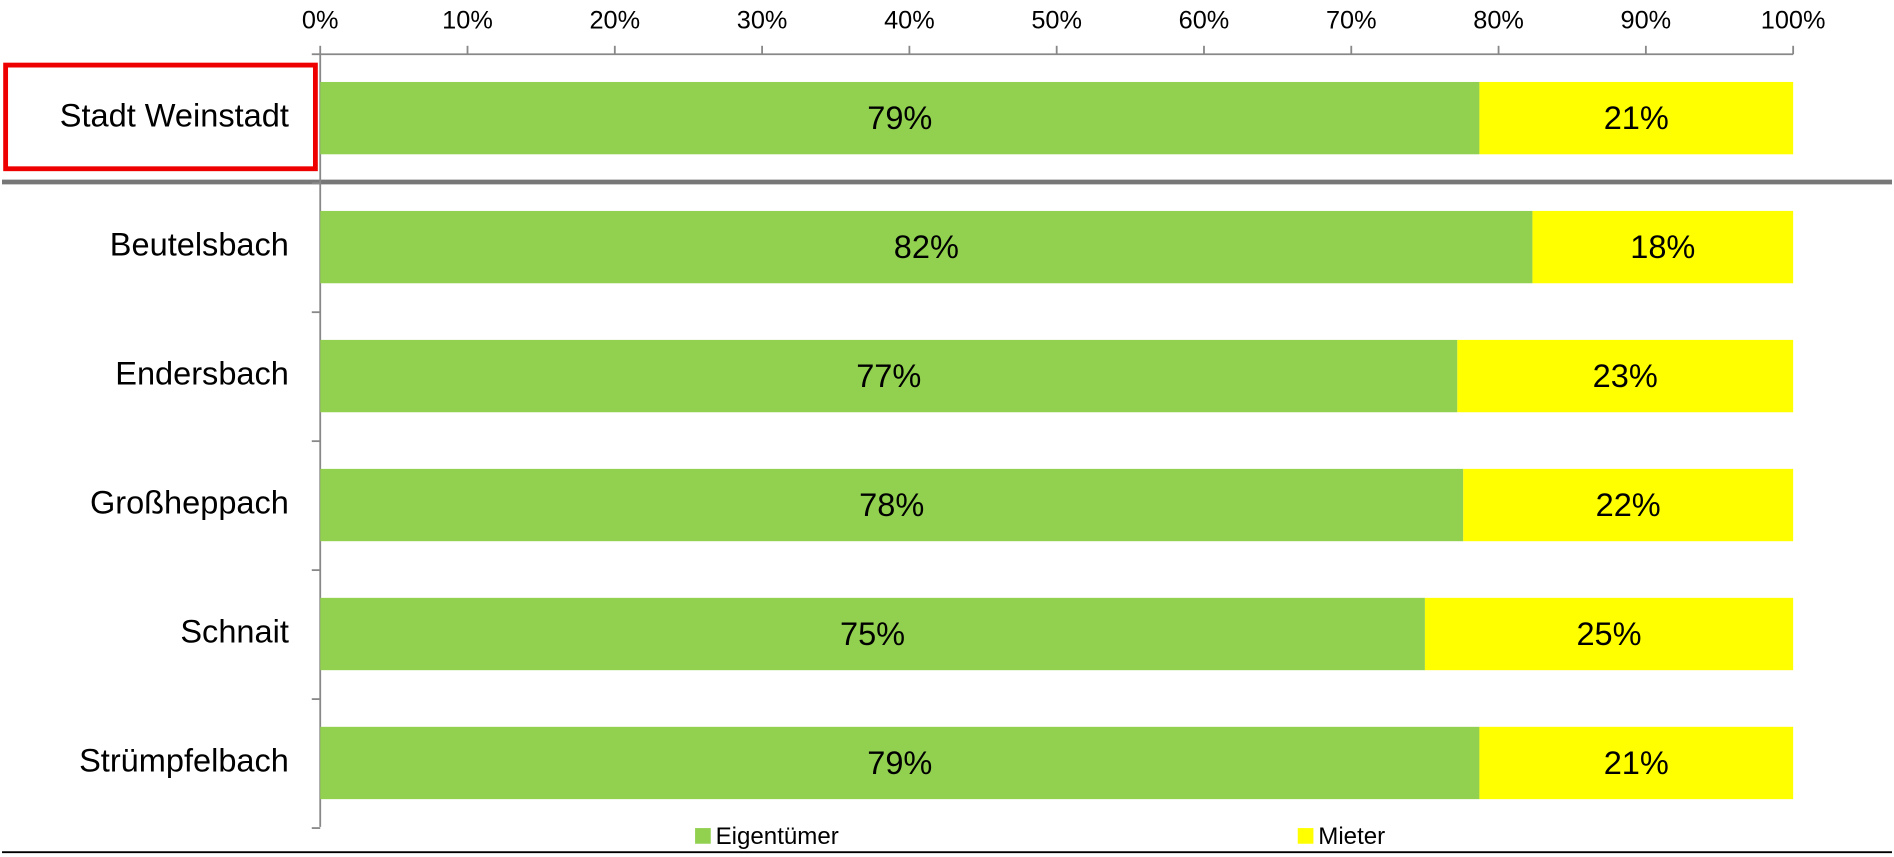 The image size is (1894, 857). I want to click on x-tick-label: 50%, so click(1056, 20).